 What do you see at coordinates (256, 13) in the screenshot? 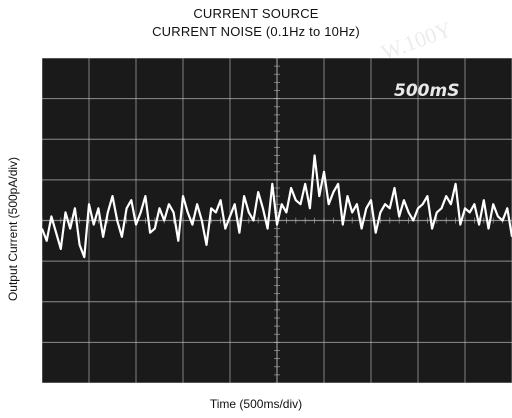
I see `chart-title-line-1: CURRENT SOURCE` at bounding box center [256, 13].